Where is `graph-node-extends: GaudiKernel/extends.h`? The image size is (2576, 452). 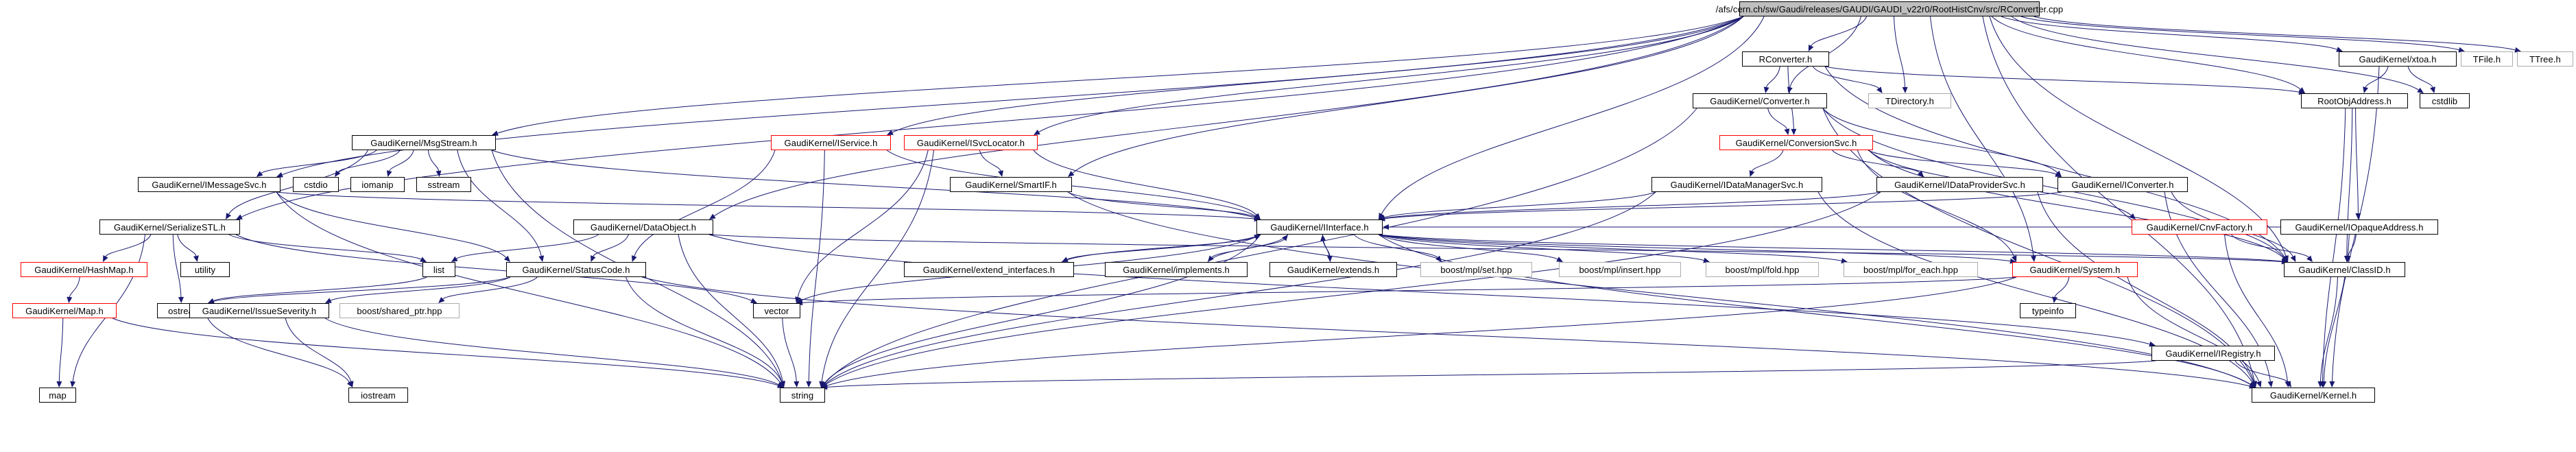 graph-node-extends: GaudiKernel/extends.h is located at coordinates (1333, 269).